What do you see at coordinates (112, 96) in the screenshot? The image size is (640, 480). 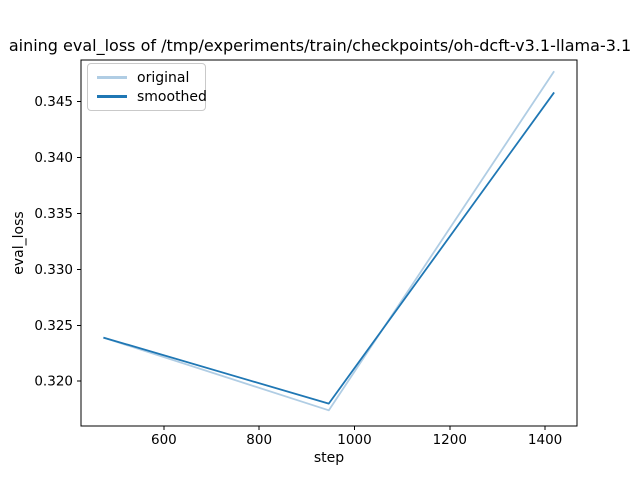 I see `legend-line-smoothed-icon` at bounding box center [112, 96].